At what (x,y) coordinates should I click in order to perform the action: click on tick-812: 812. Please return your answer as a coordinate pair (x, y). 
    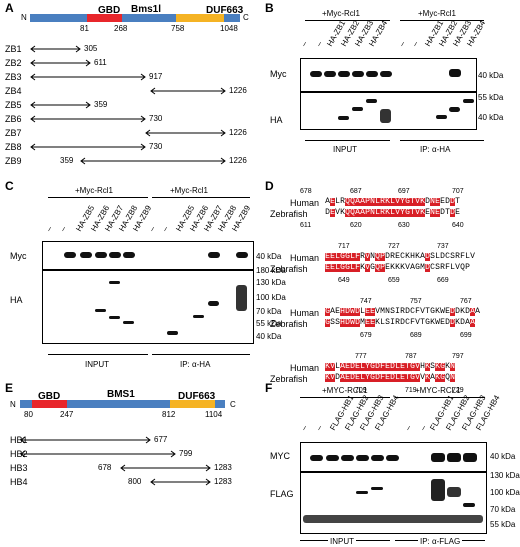
    Looking at the image, I should click on (169, 414).